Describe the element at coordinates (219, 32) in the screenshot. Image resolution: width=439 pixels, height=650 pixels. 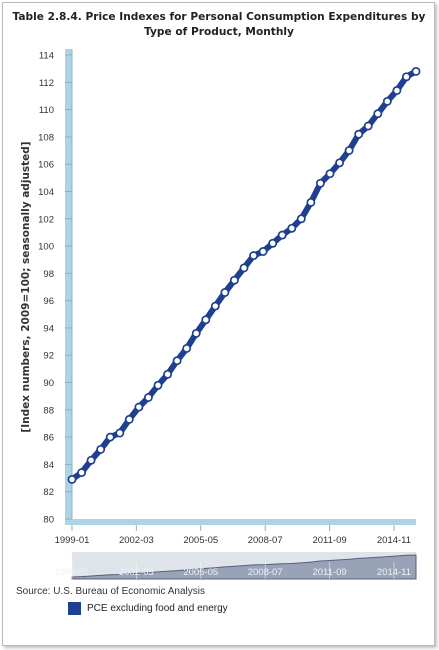
I see `chart-title-line-2: Type of Product, Monthly` at that location.